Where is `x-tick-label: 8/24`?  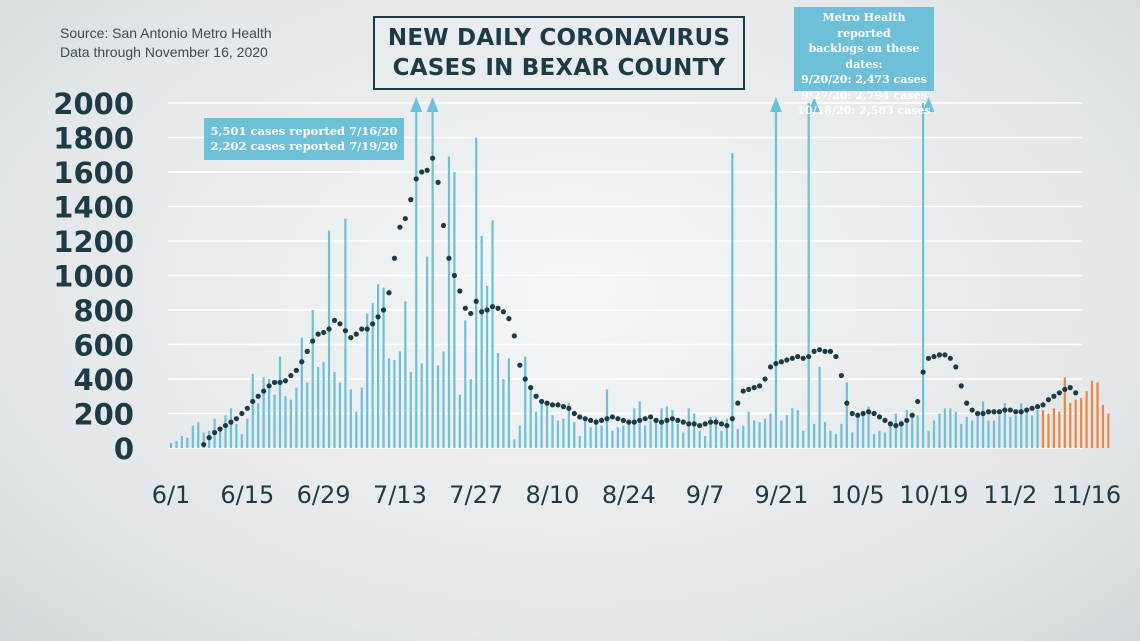
x-tick-label: 8/24 is located at coordinates (629, 495).